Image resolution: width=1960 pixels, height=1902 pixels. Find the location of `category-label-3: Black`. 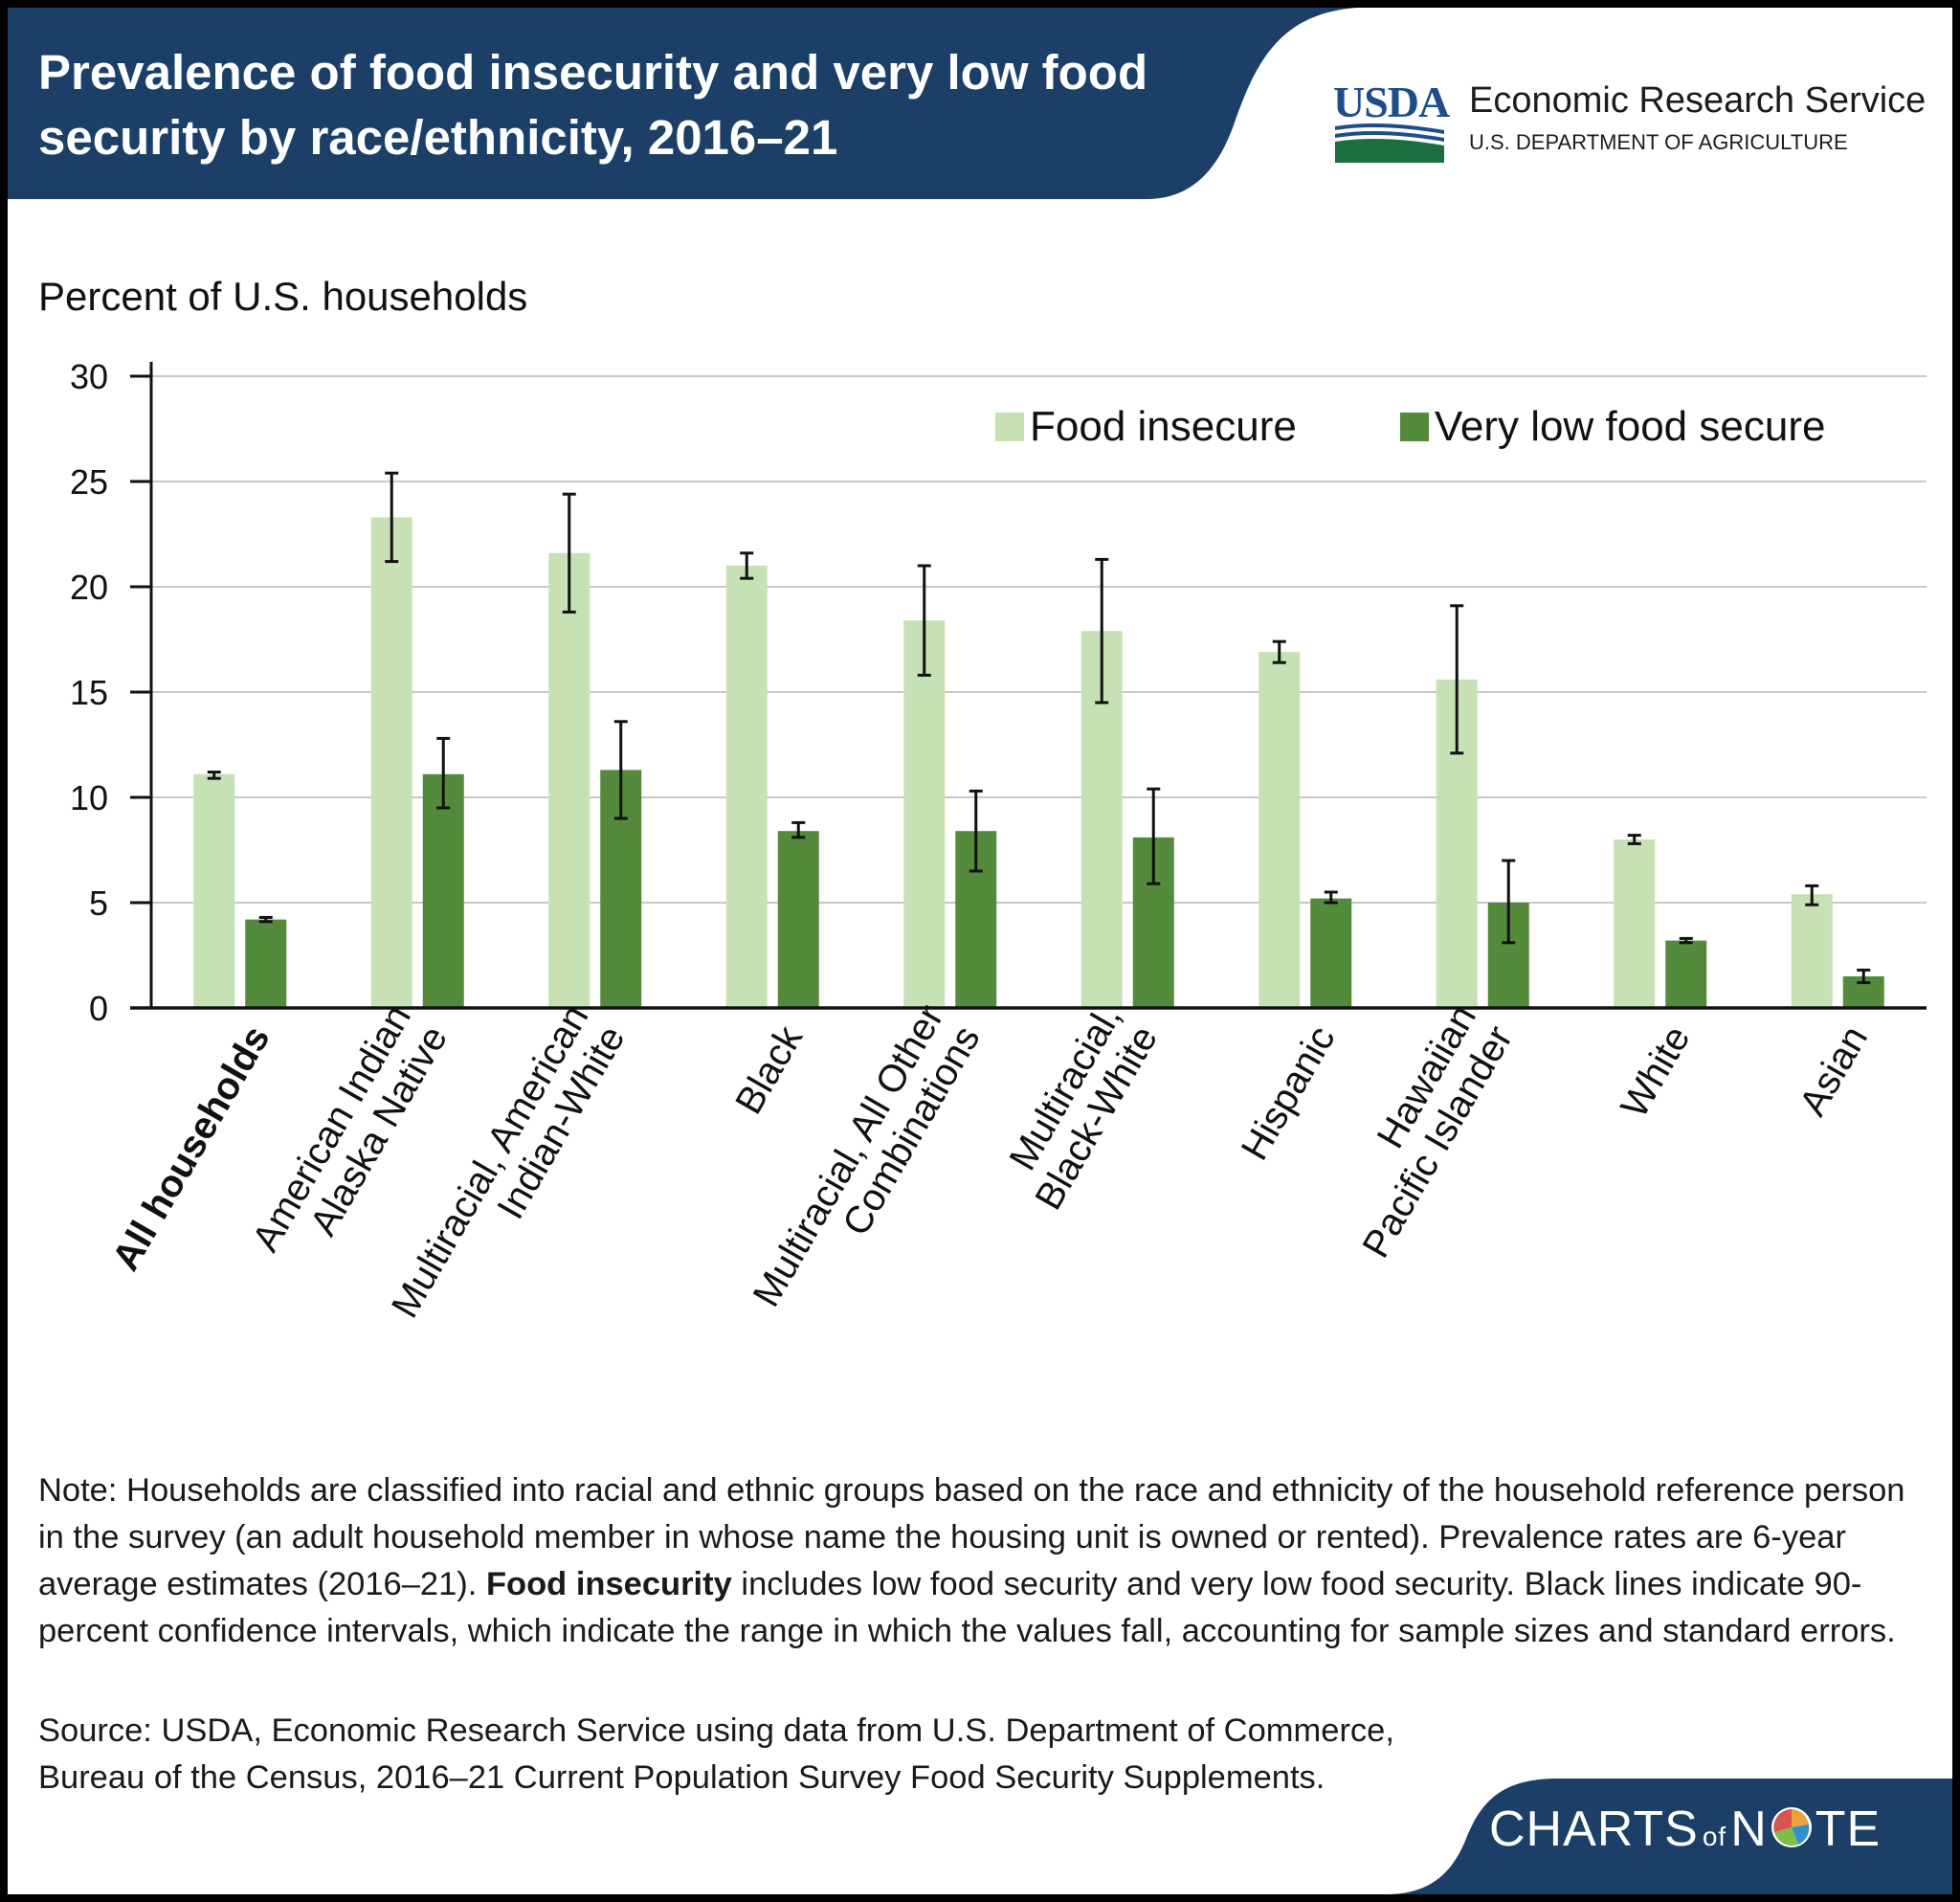

category-label-3: Black is located at coordinates (769, 1070).